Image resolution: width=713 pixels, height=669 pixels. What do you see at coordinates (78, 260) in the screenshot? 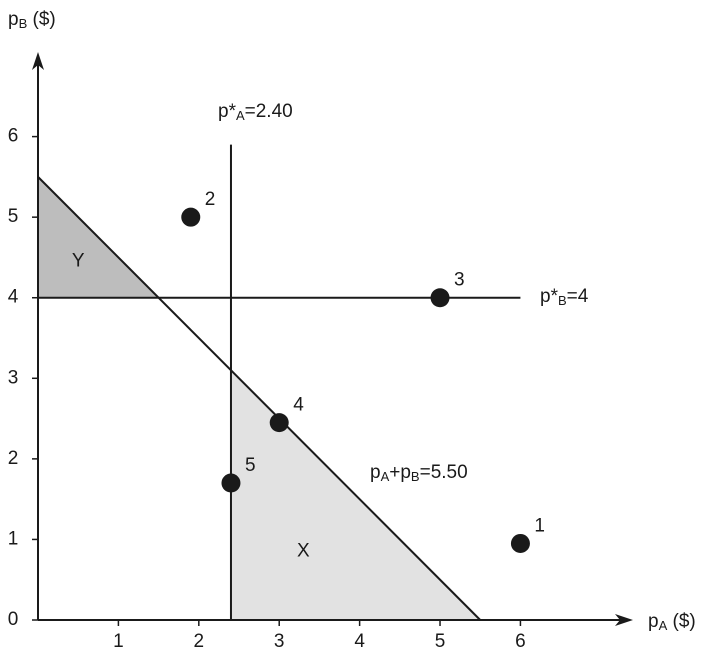
I see `region-y-label: Y` at bounding box center [78, 260].